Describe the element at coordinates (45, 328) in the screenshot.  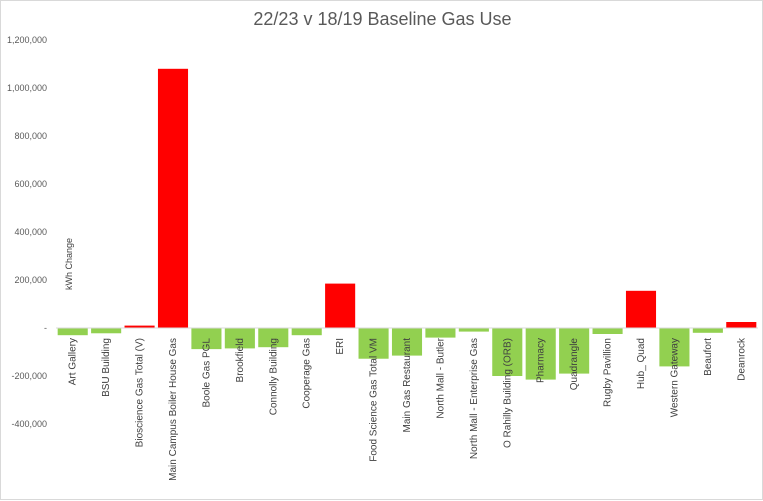
I see `y-tick-label: -` at that location.